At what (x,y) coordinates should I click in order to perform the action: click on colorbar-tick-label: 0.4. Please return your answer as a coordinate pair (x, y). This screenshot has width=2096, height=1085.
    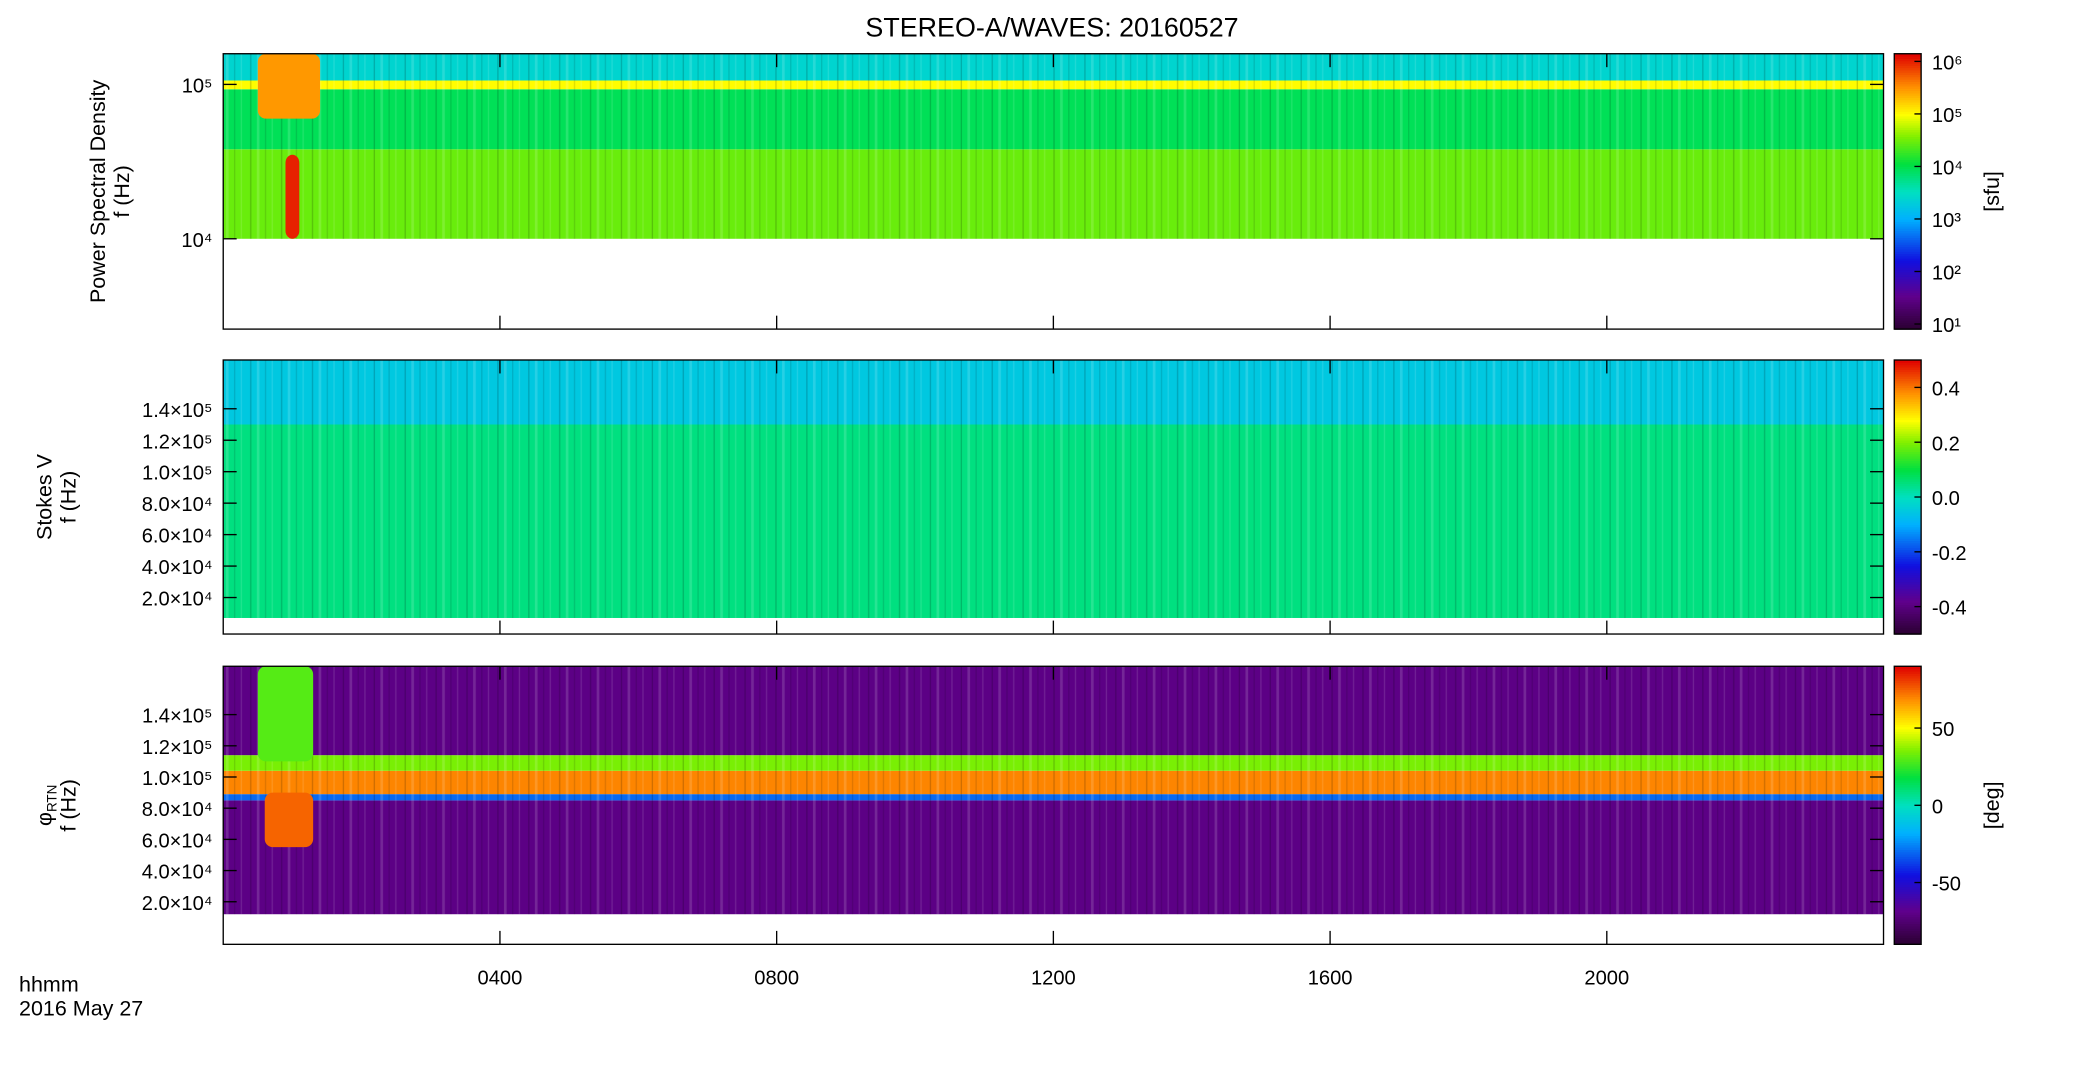
    Looking at the image, I should click on (1946, 389).